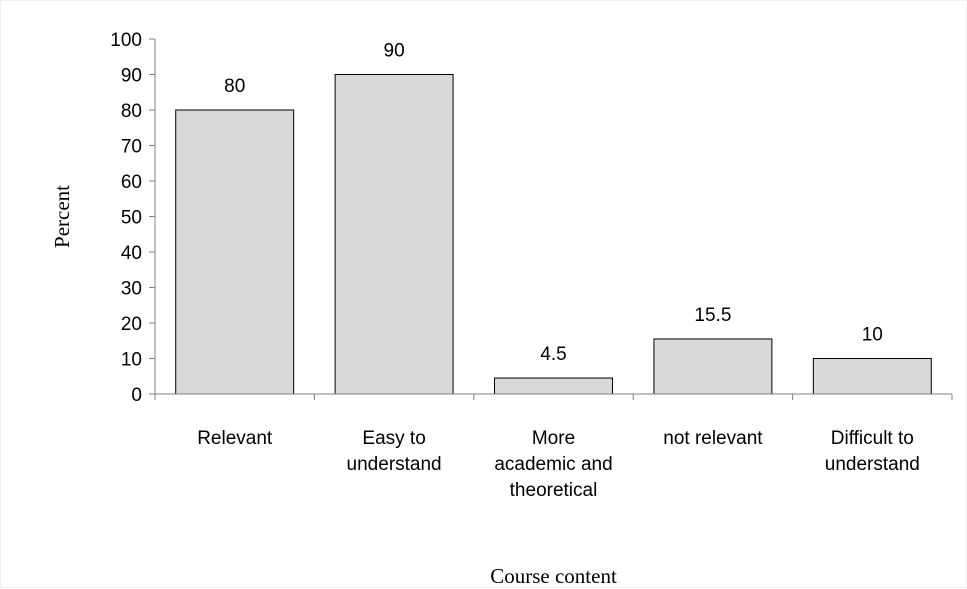 The height and width of the screenshot is (589, 967). Describe the element at coordinates (131, 253) in the screenshot. I see `y-tick-label: 40` at that location.